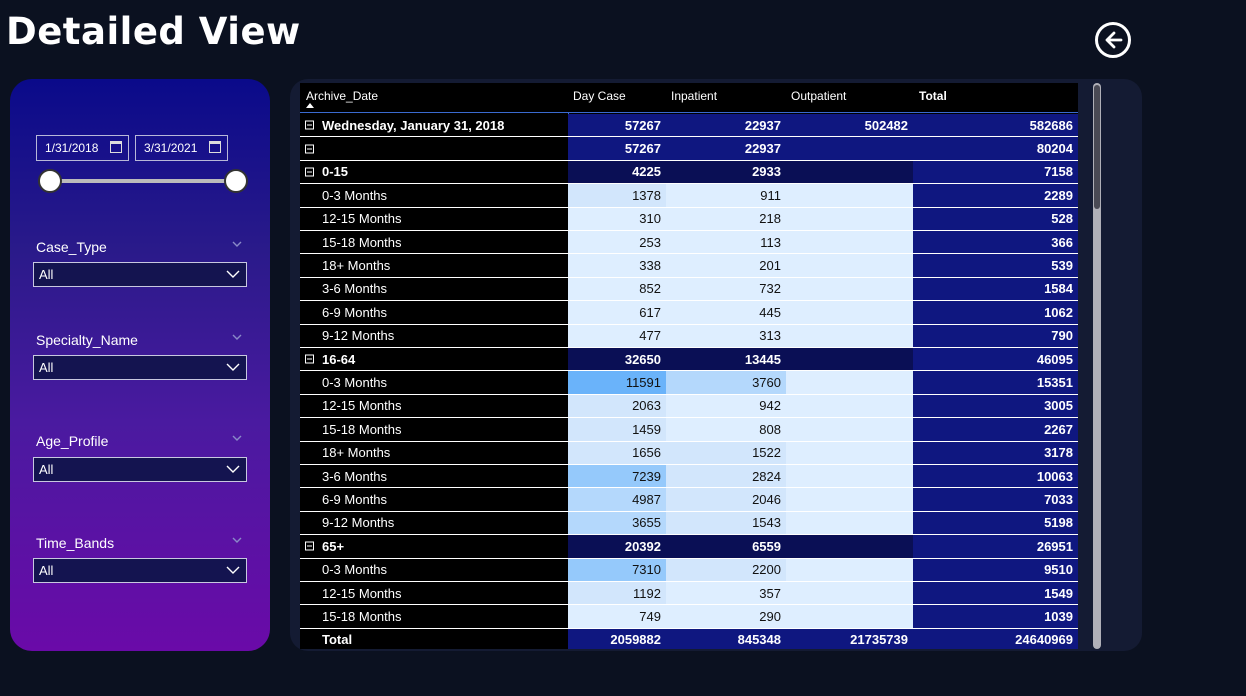  What do you see at coordinates (339, 359) in the screenshot?
I see `row-label: 16-64` at bounding box center [339, 359].